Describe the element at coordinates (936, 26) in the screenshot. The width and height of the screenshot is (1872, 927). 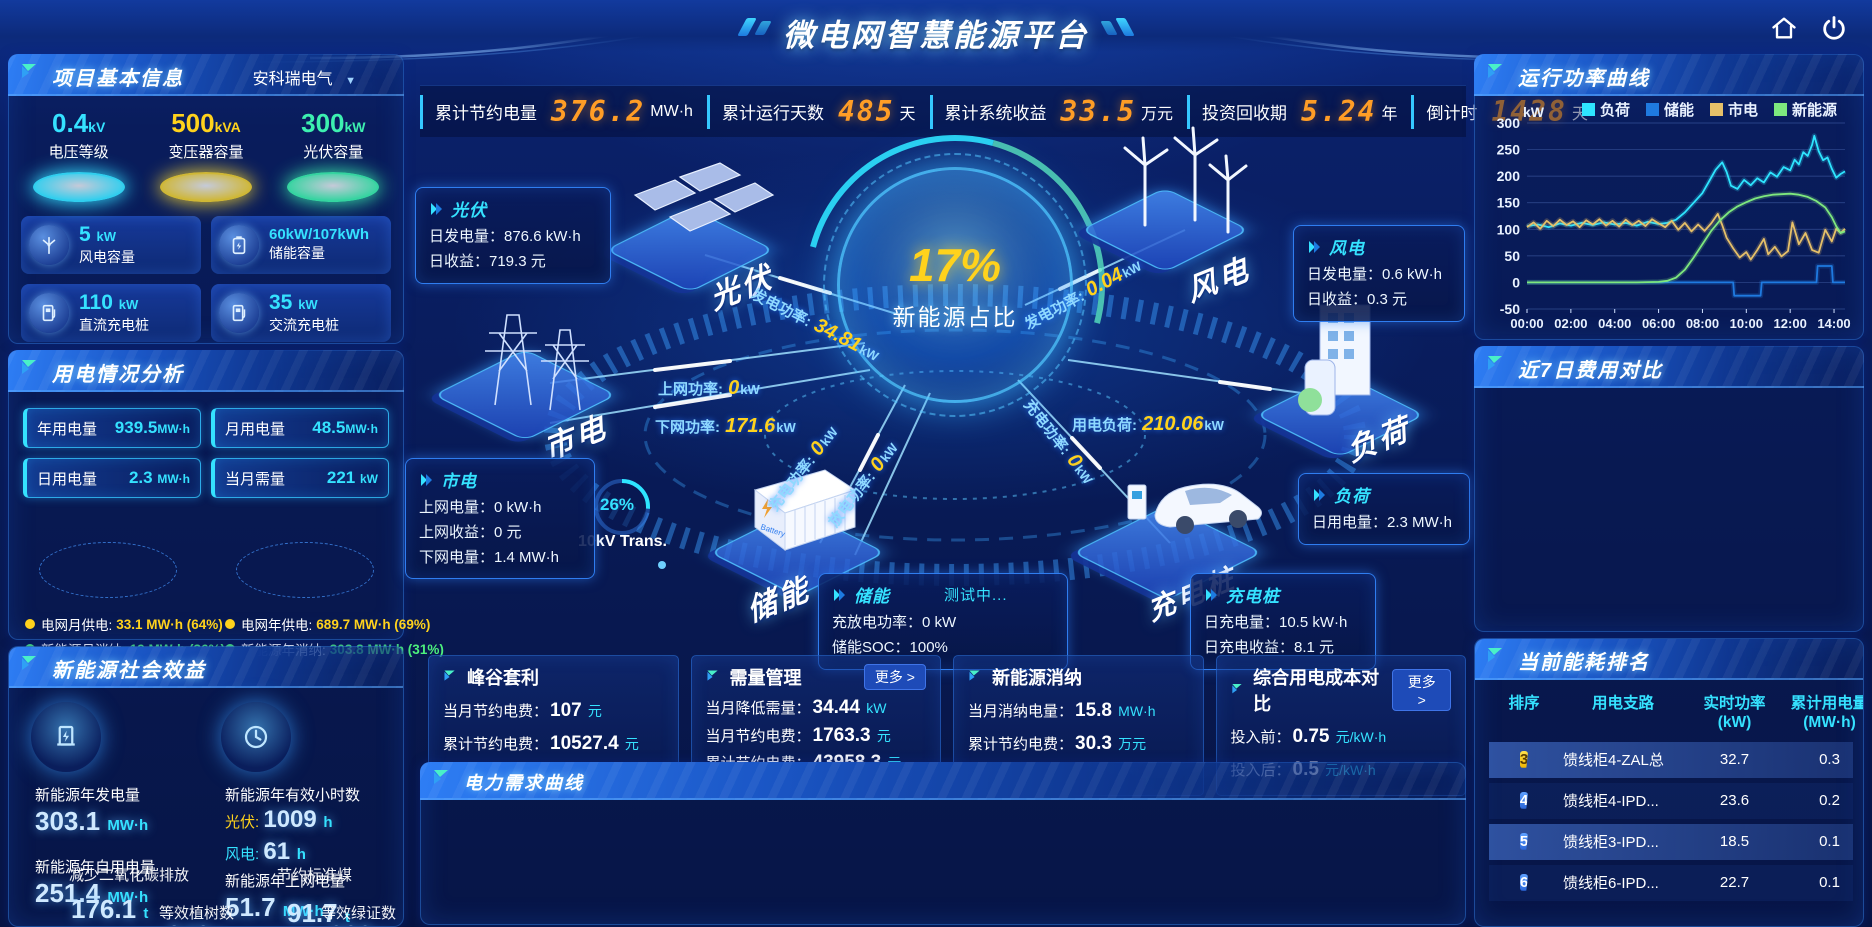
I see `top-bar` at that location.